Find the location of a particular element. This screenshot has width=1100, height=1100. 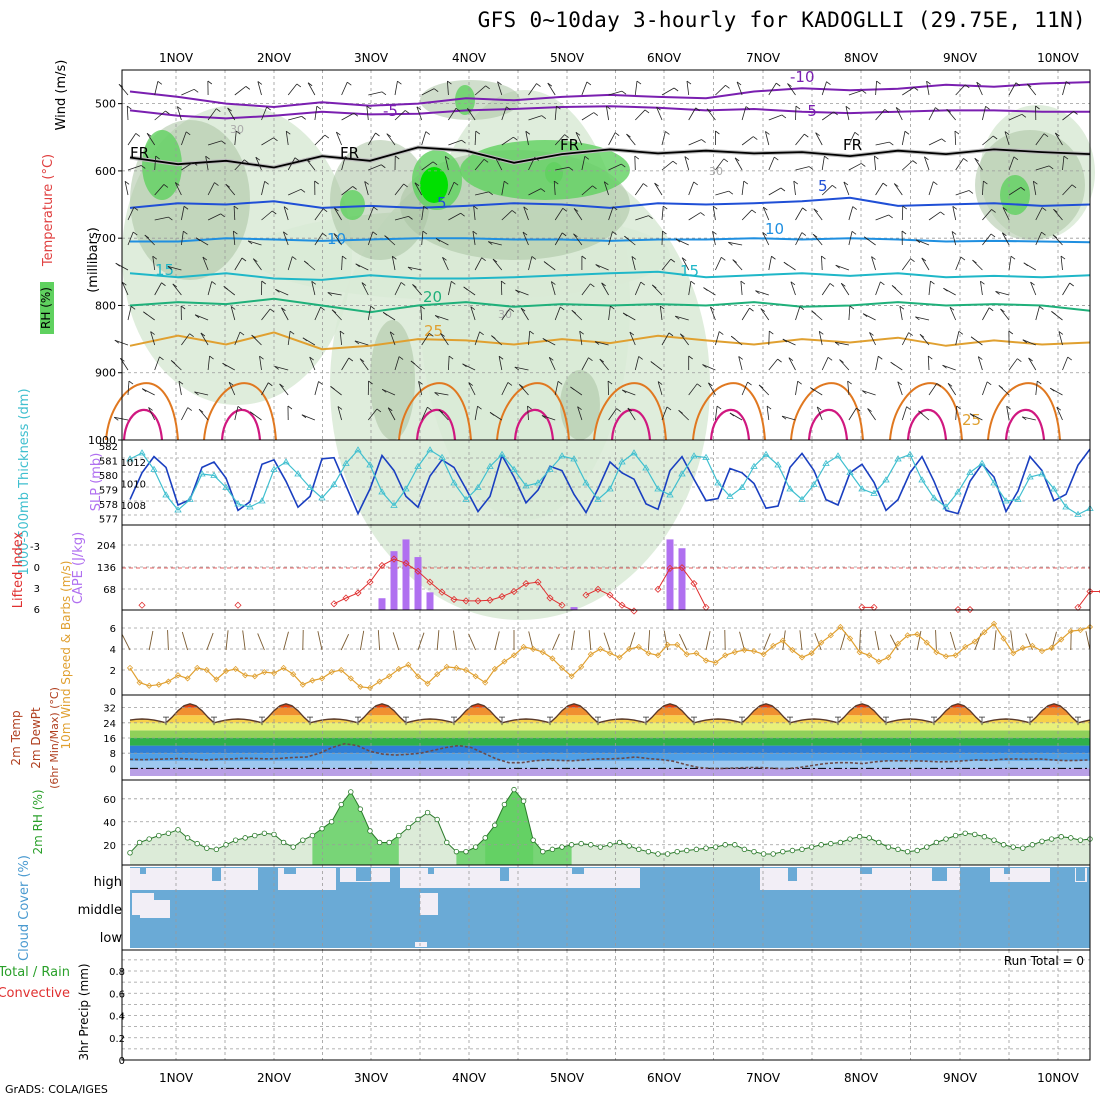

pressure-tick-label: 1000 is located at coordinates (102, 440).